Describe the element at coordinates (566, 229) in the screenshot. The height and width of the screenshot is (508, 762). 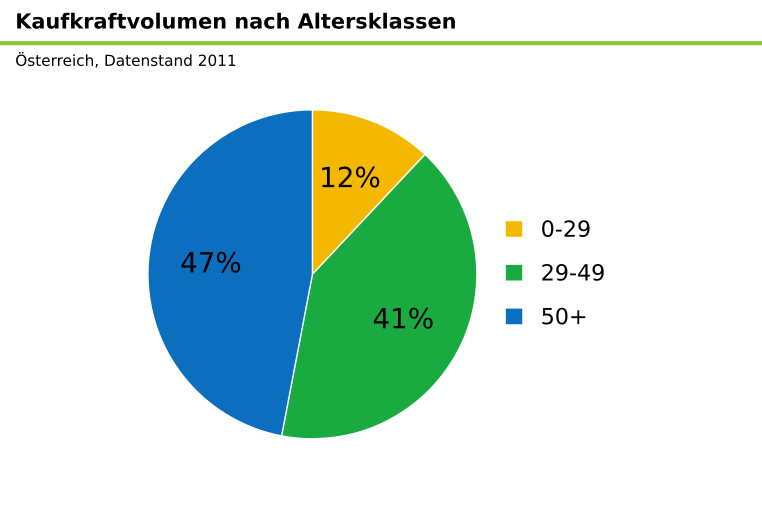
I see `legend-label: 0-29` at that location.